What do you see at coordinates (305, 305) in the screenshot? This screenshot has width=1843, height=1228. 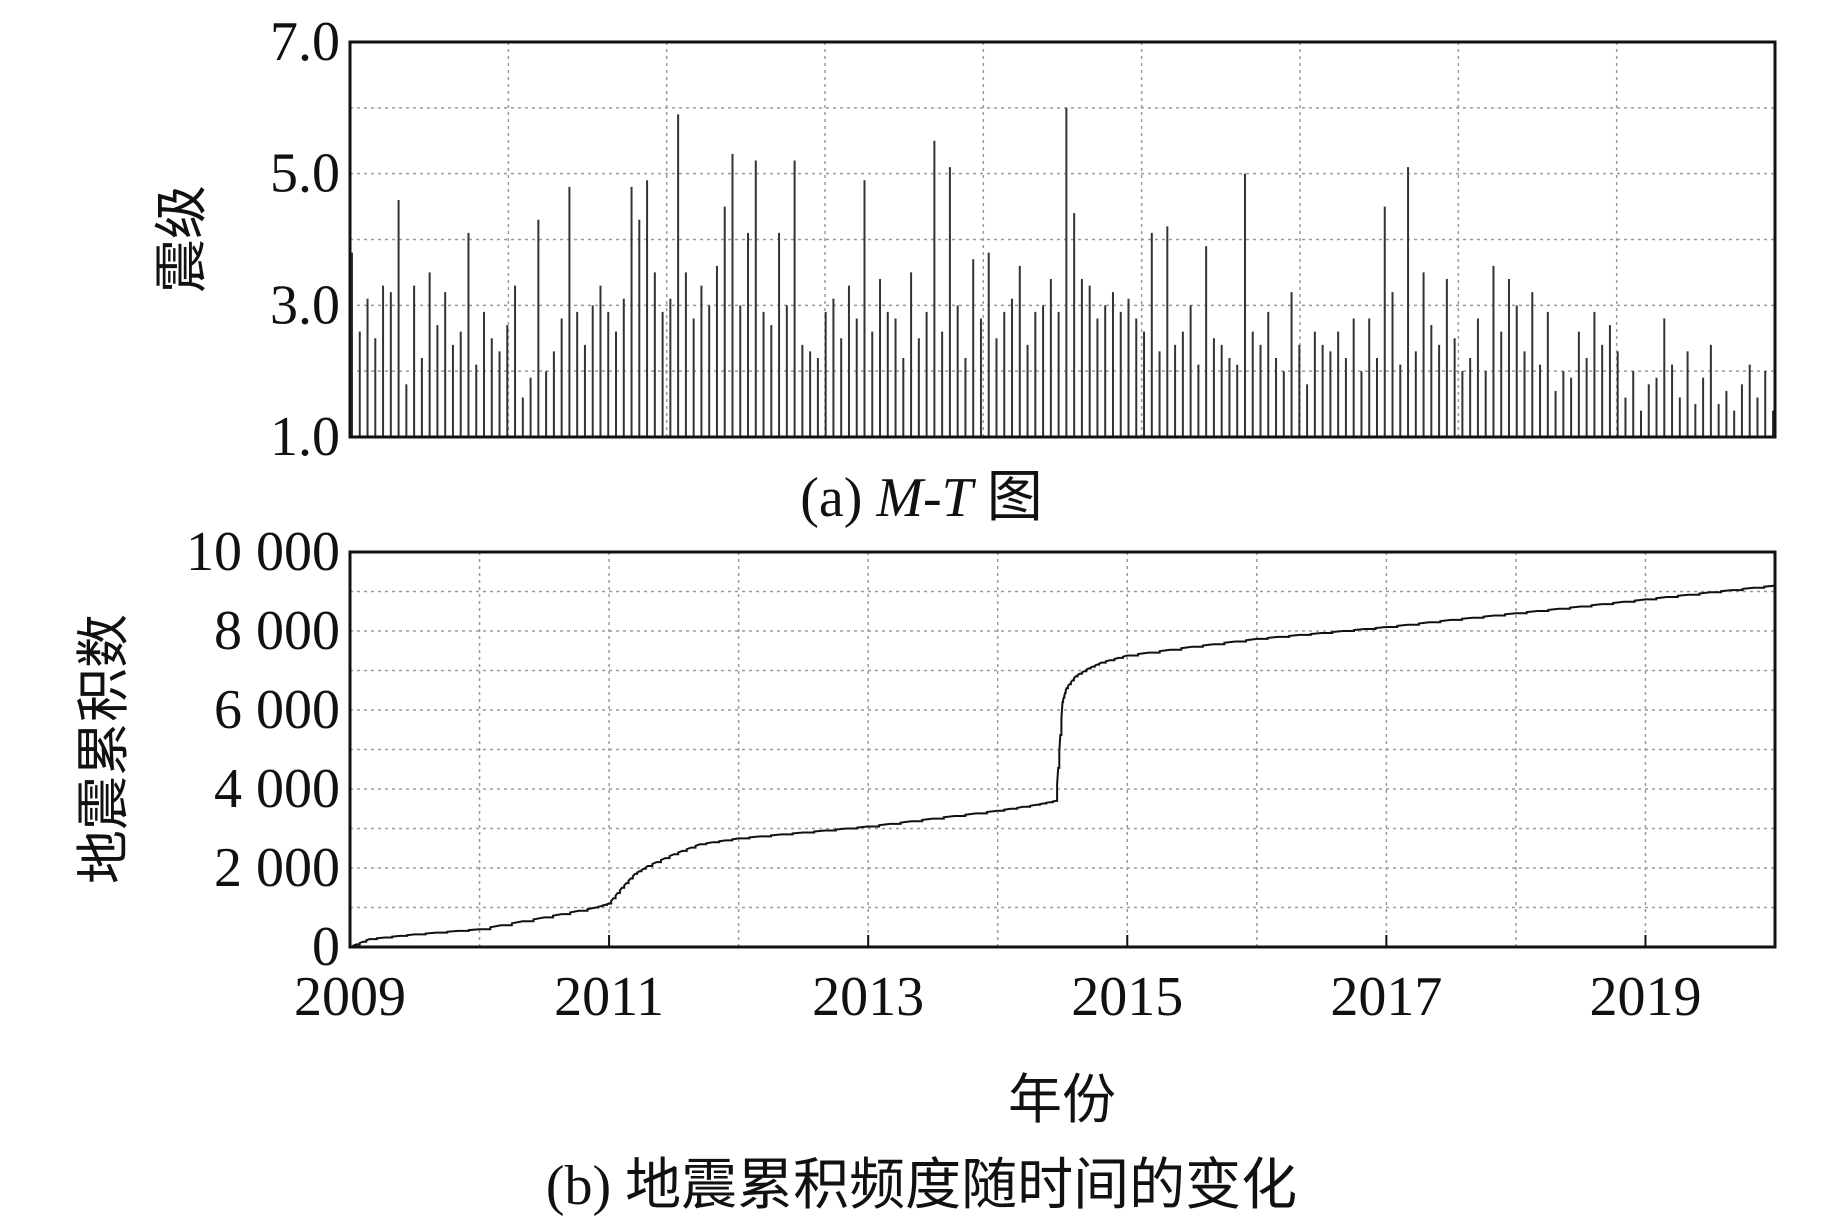 I see `mt-y-tick-label: 3.0` at bounding box center [305, 305].